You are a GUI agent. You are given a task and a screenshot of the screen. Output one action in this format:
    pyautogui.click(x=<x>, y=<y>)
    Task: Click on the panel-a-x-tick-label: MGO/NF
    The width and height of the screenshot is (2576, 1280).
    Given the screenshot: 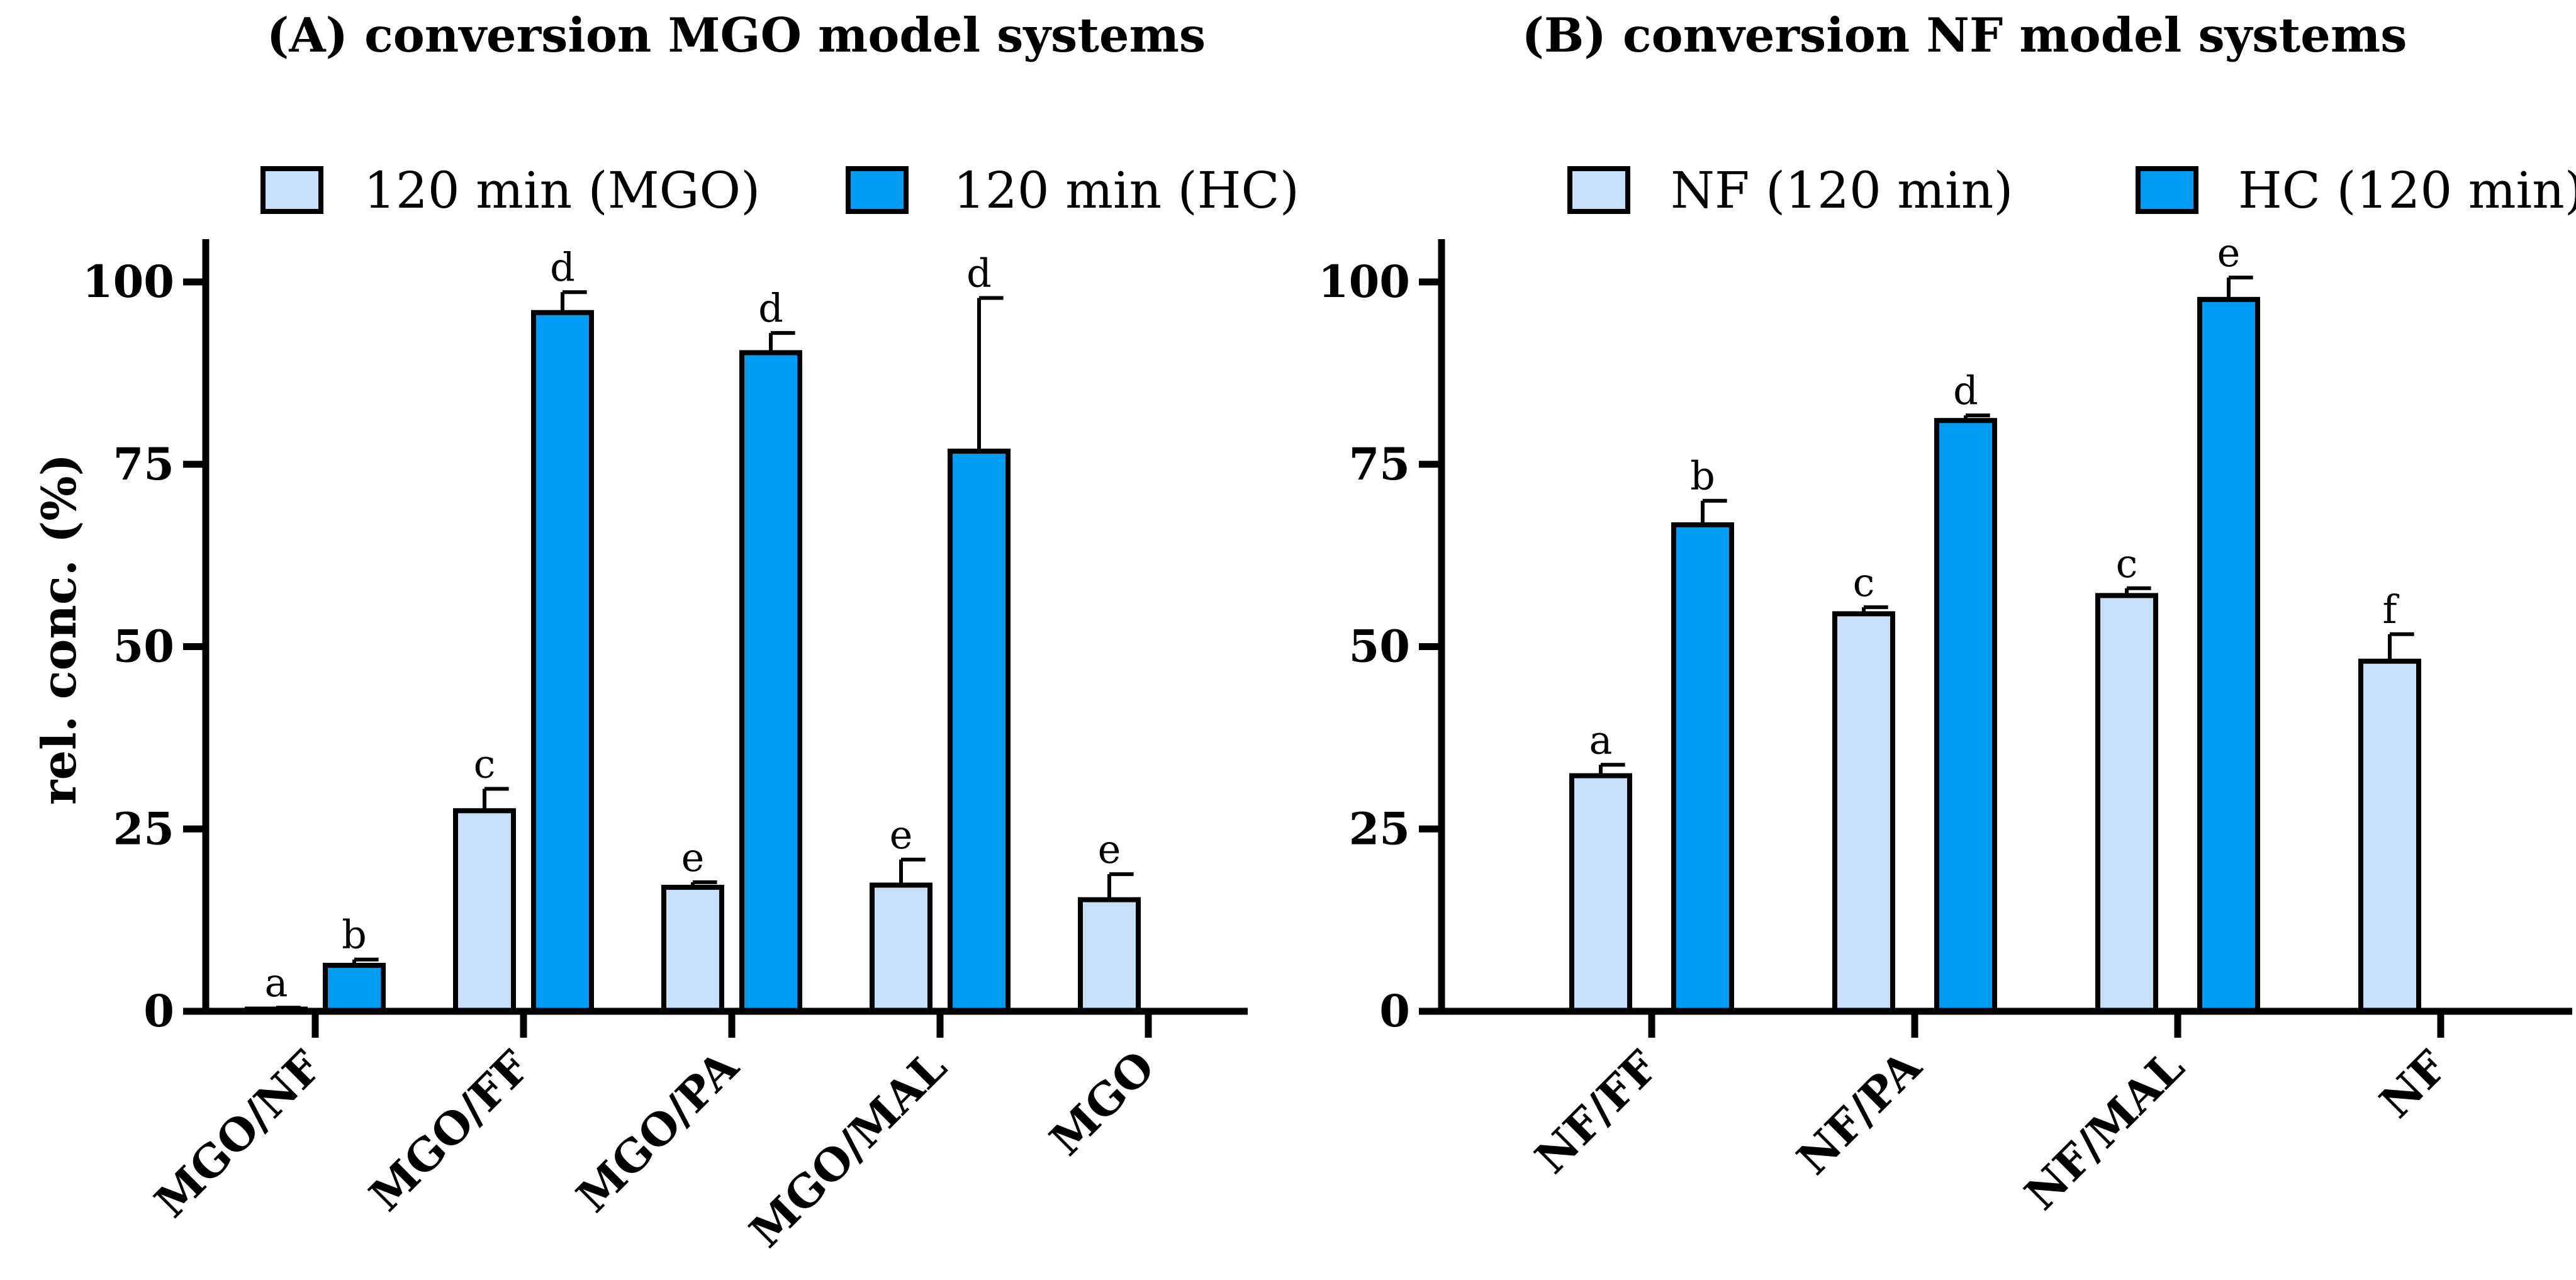 What is the action you would take?
    pyautogui.click(x=238, y=1133)
    